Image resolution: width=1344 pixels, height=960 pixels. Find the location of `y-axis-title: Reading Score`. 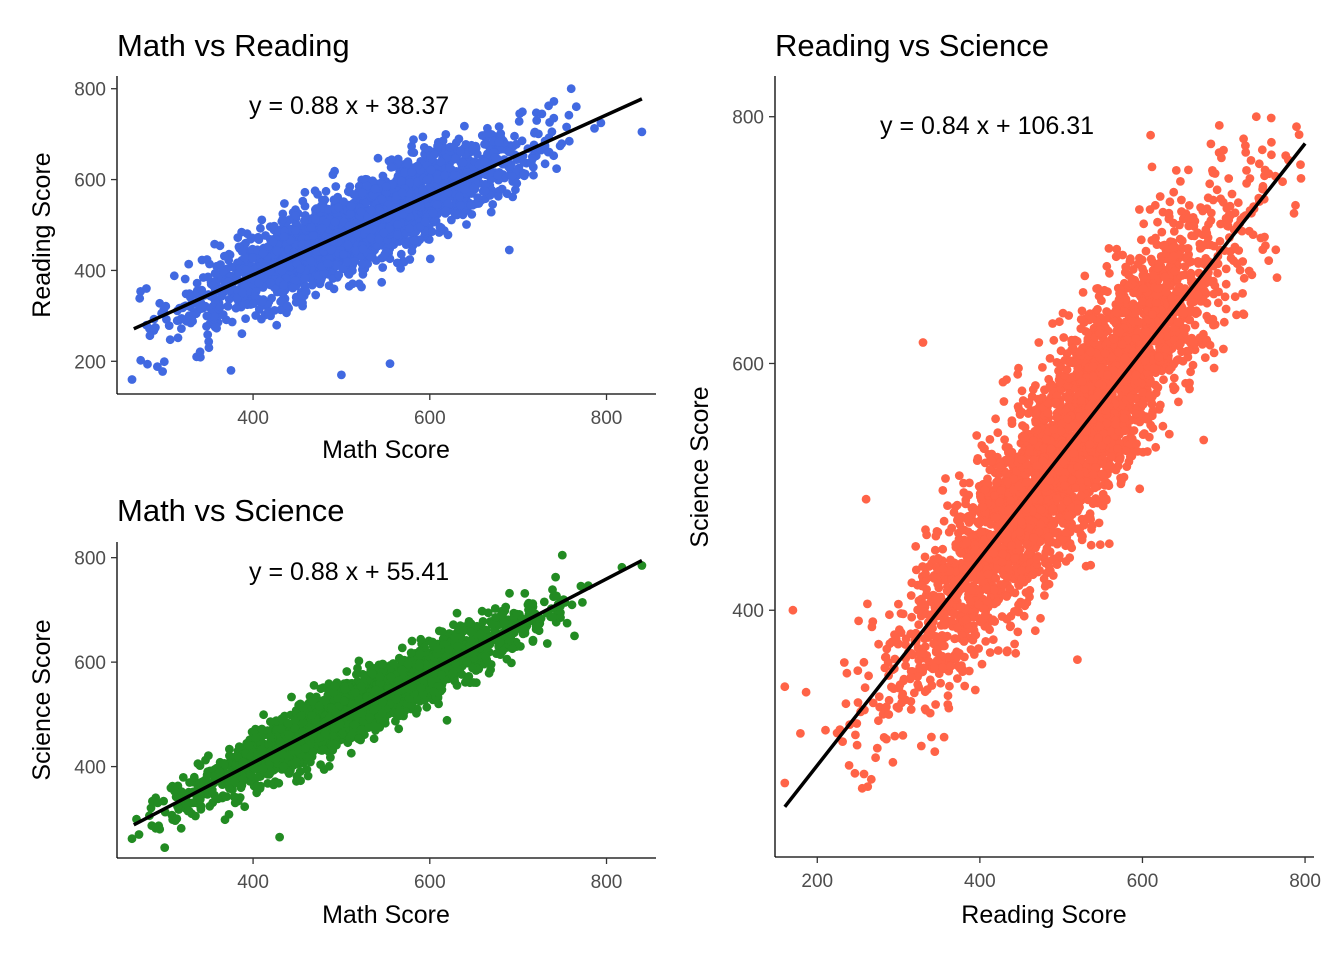

y-axis-title: Reading Score is located at coordinates (42, 234).